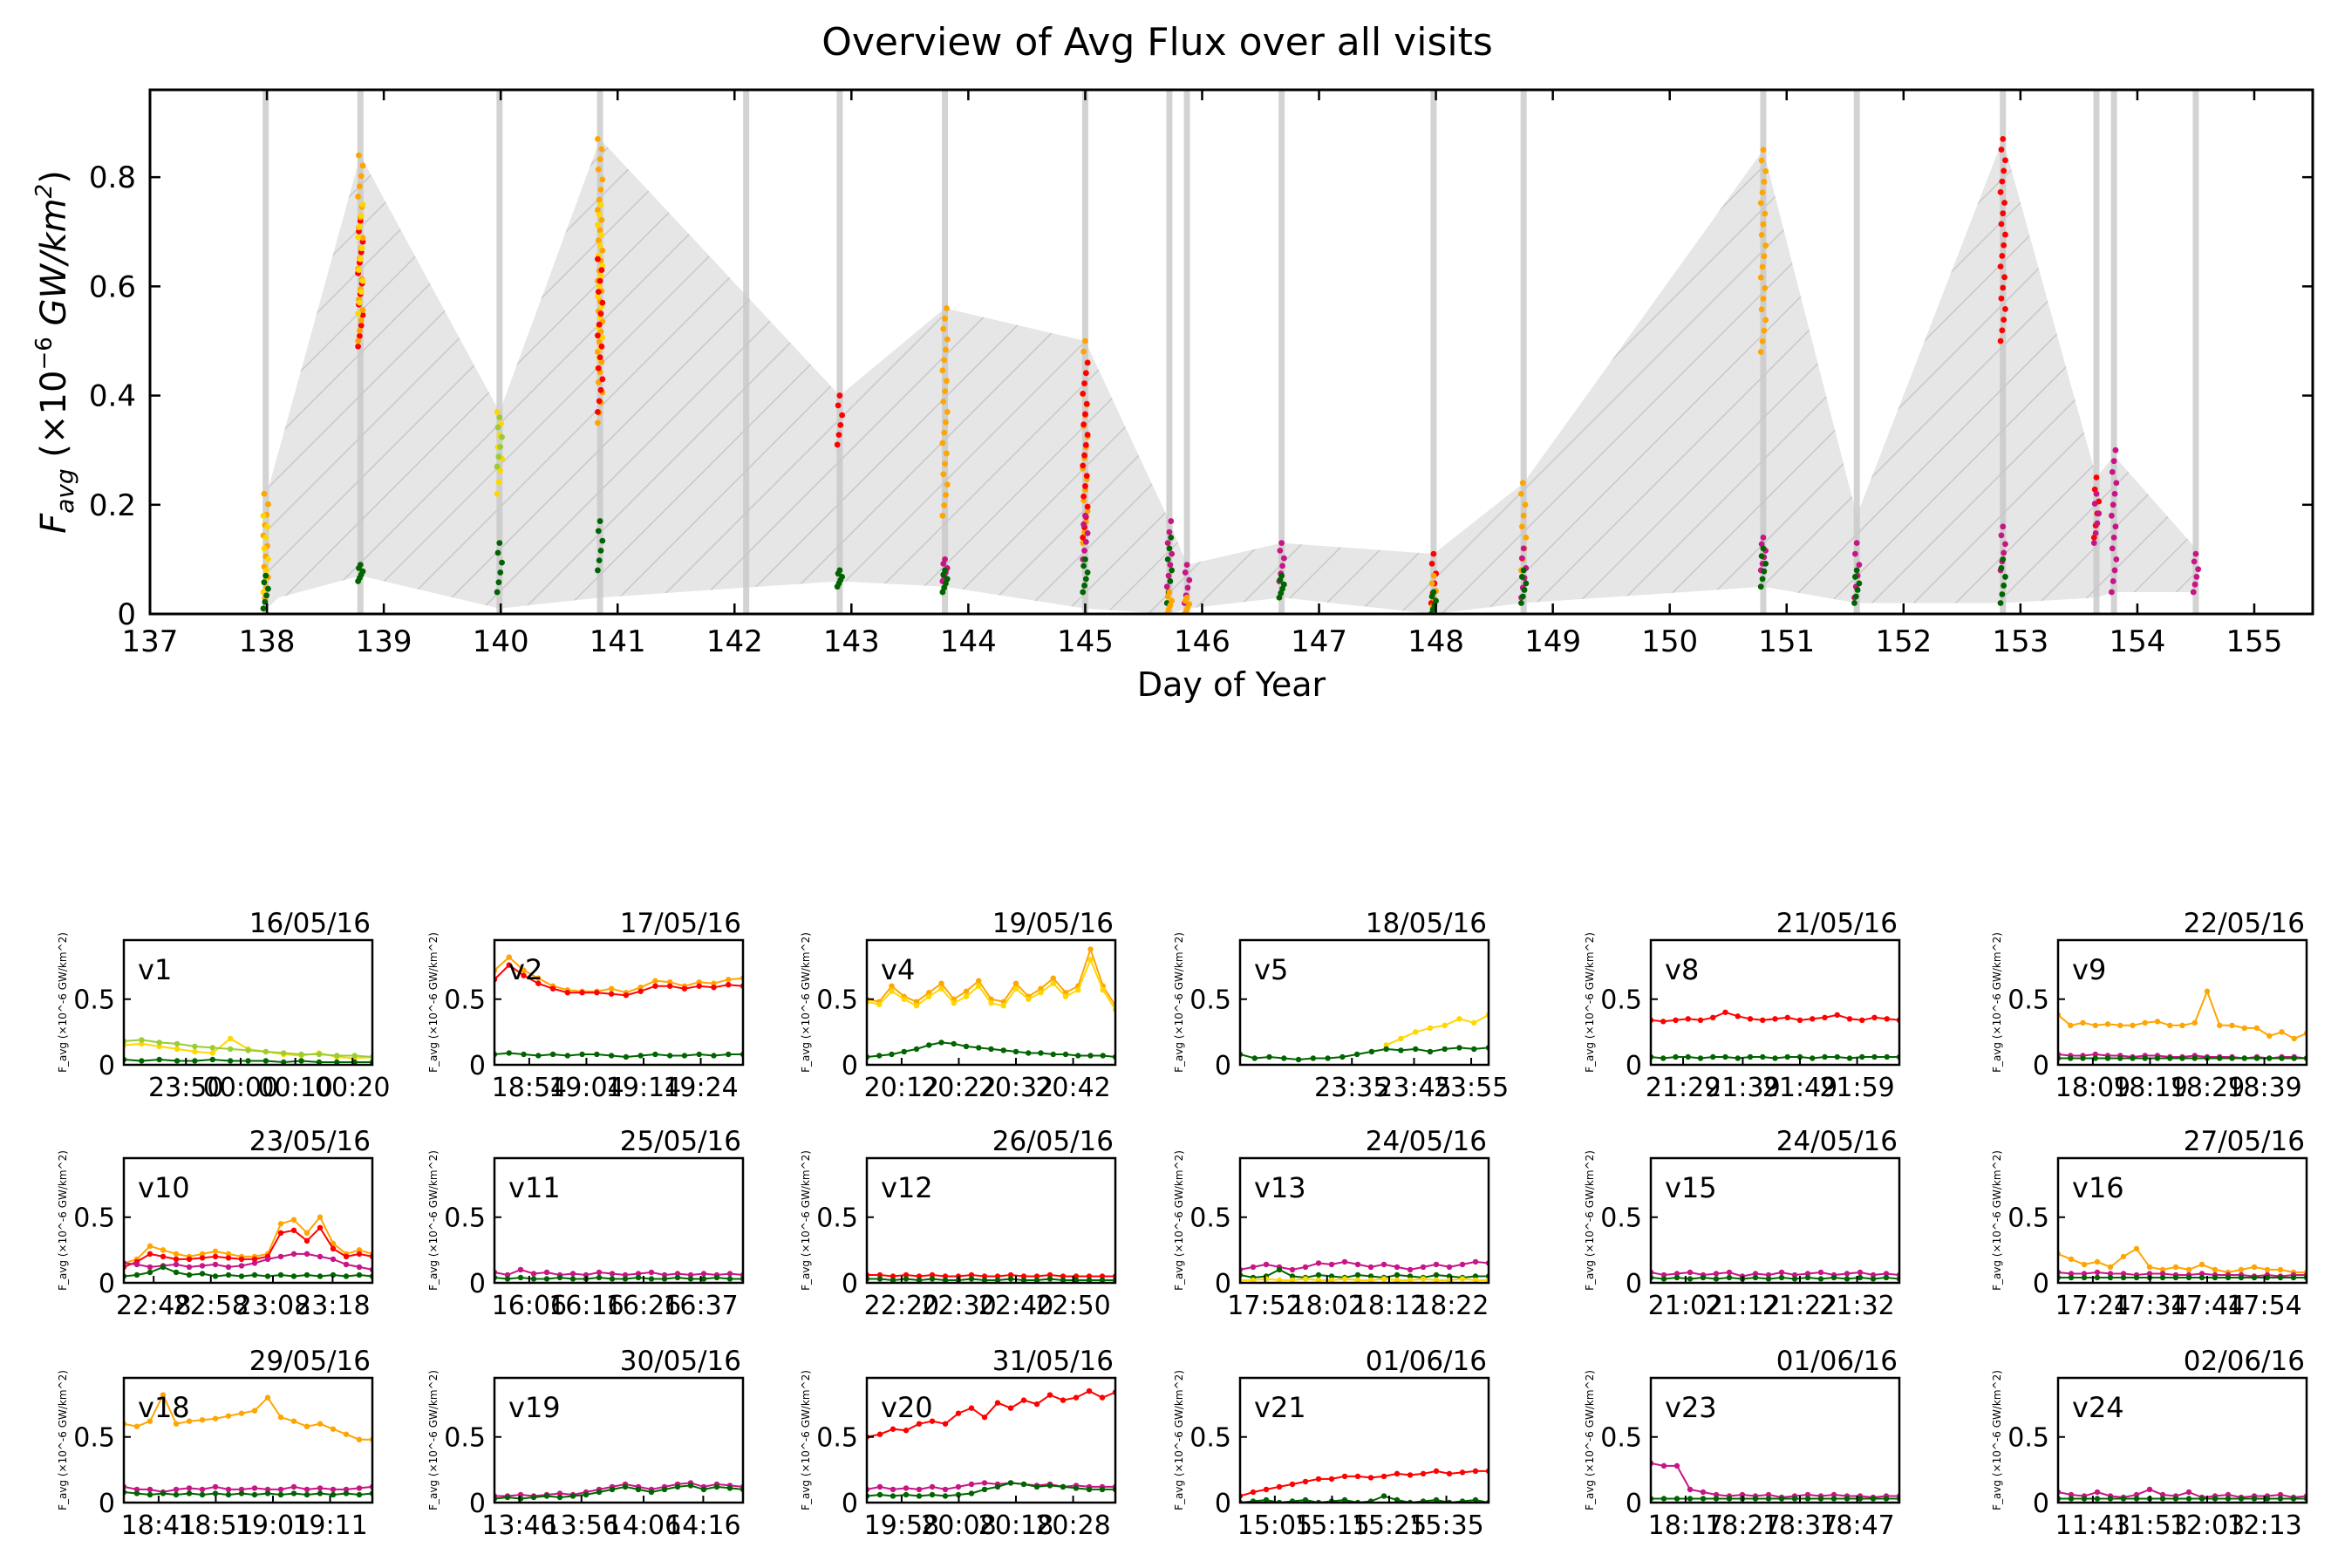 The image size is (2338, 1568). What do you see at coordinates (1072, 1088) in the screenshot?
I see `x-tick-label: 20:42` at bounding box center [1072, 1088].